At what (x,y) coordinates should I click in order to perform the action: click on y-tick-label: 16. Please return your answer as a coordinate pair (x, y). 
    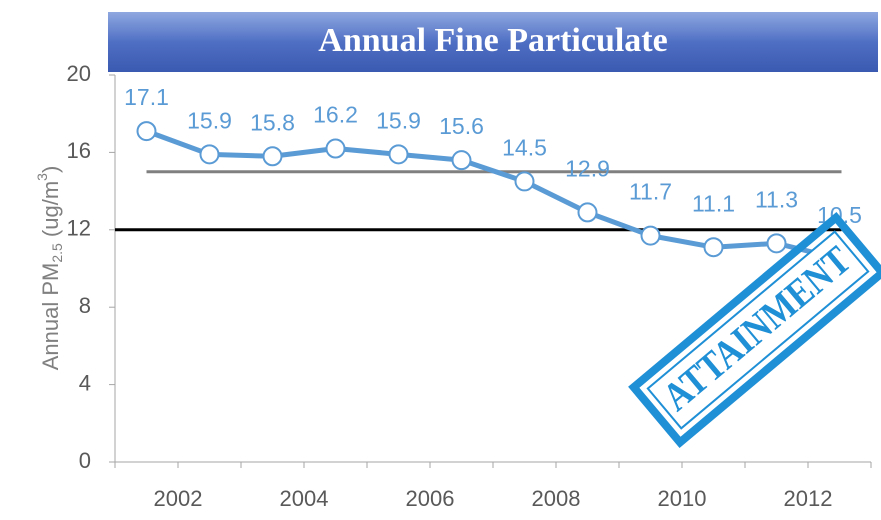
    Looking at the image, I should click on (79, 150).